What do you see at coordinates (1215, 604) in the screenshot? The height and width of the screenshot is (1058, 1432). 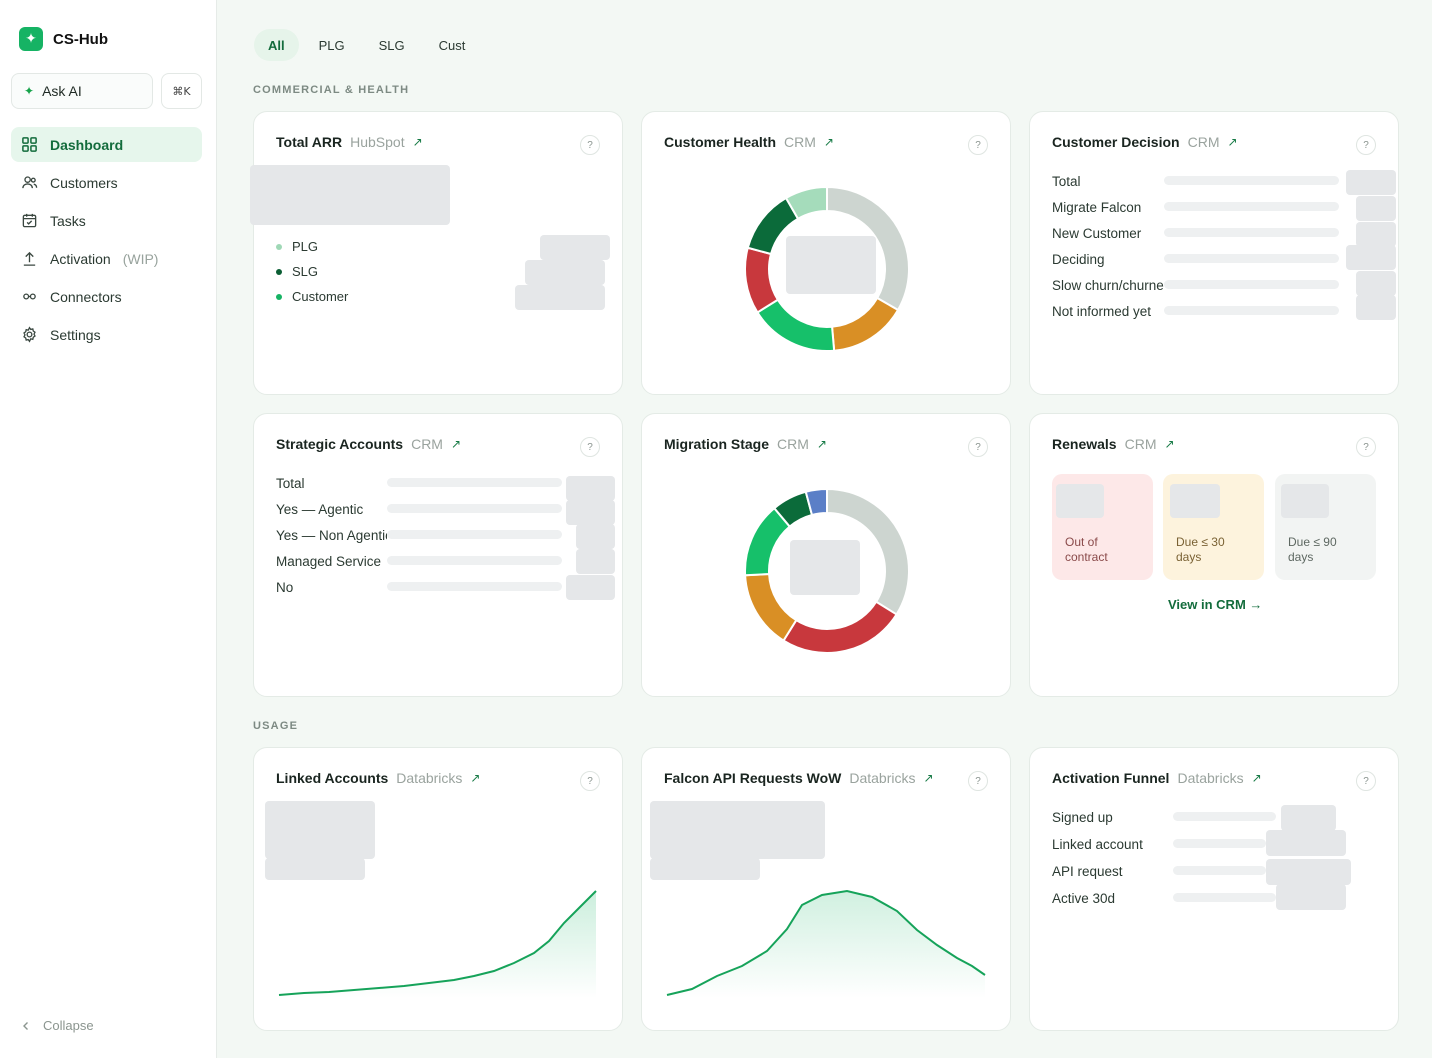 I see `view-in-crm-link: View in CRM →` at bounding box center [1215, 604].